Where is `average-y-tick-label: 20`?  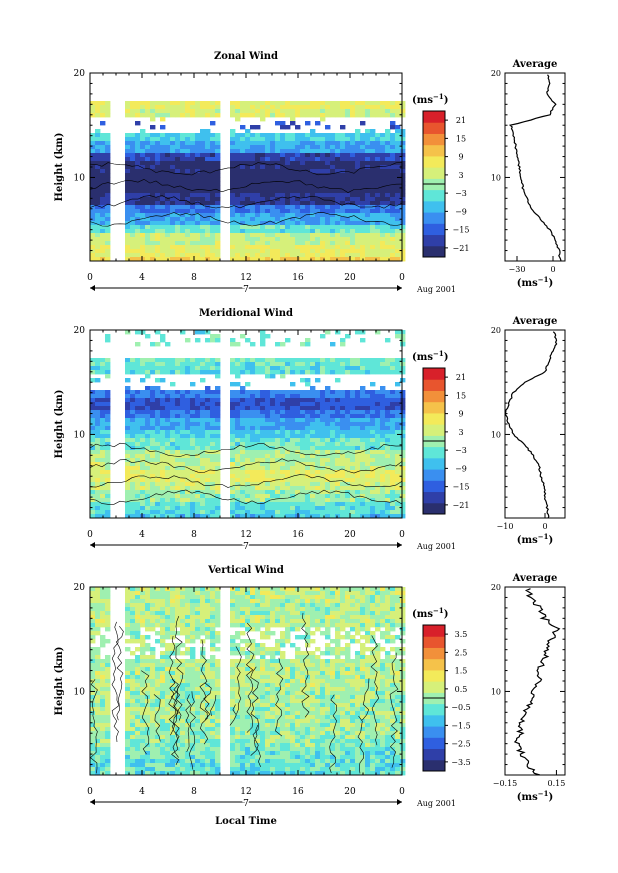
average-y-tick-label: 20 is located at coordinates (496, 73).